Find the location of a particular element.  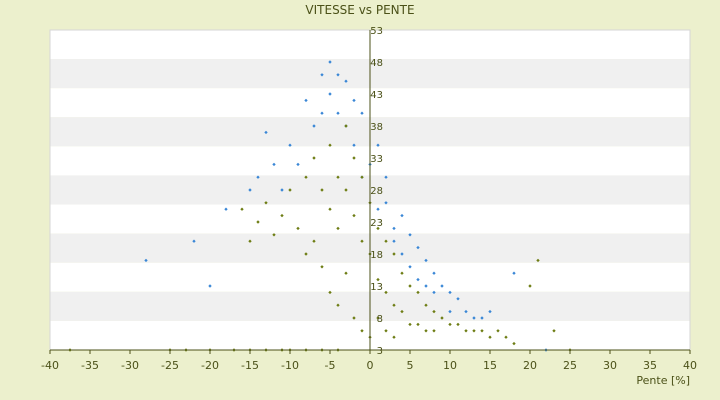

x-tick-label: 15 is located at coordinates (490, 365).